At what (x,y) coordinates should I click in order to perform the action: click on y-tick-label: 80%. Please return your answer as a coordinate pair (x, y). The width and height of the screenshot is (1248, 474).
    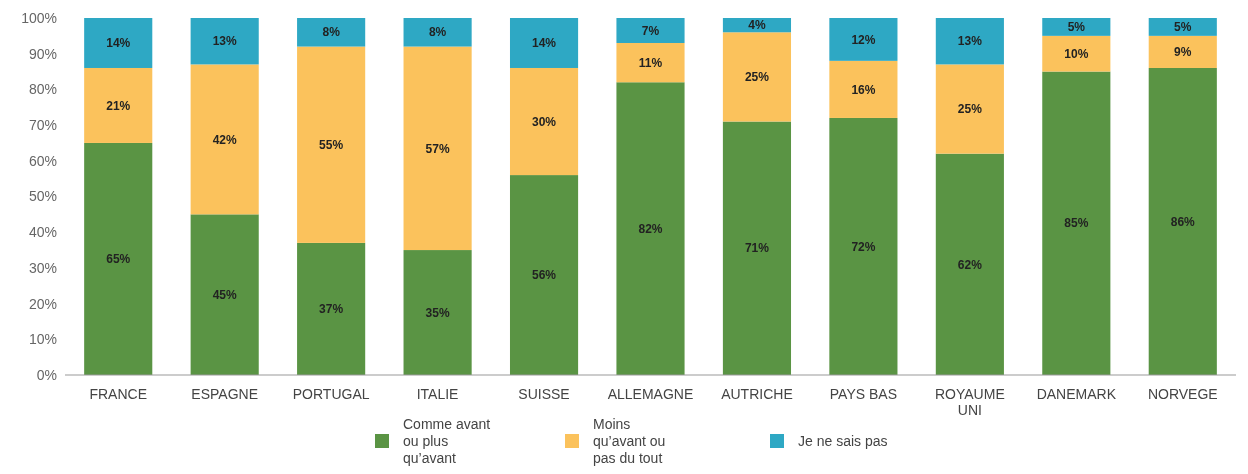
    Looking at the image, I should click on (42, 89).